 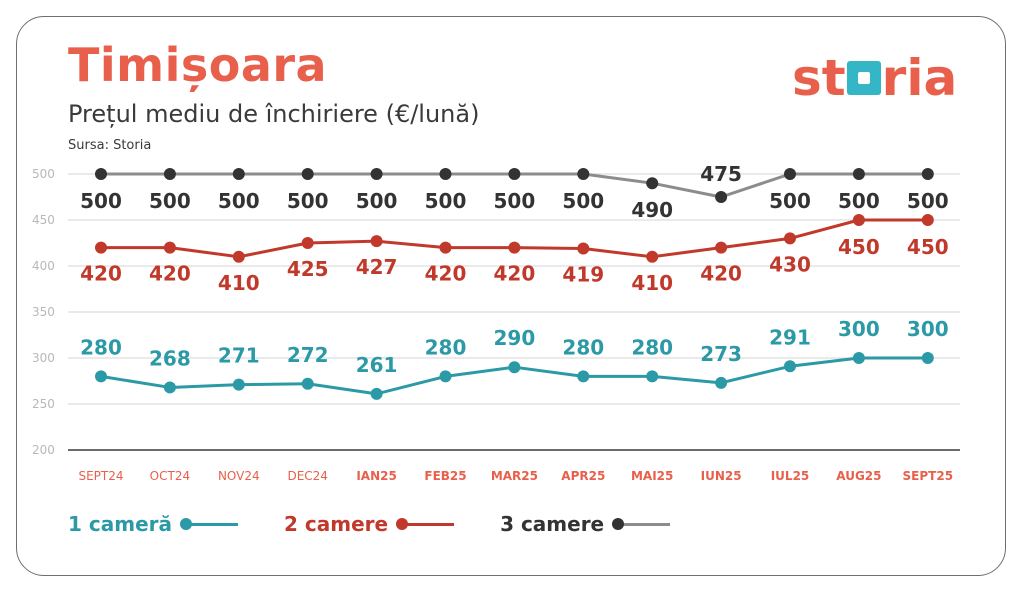 I want to click on x-tick-label: AUG25, so click(x=858, y=476).